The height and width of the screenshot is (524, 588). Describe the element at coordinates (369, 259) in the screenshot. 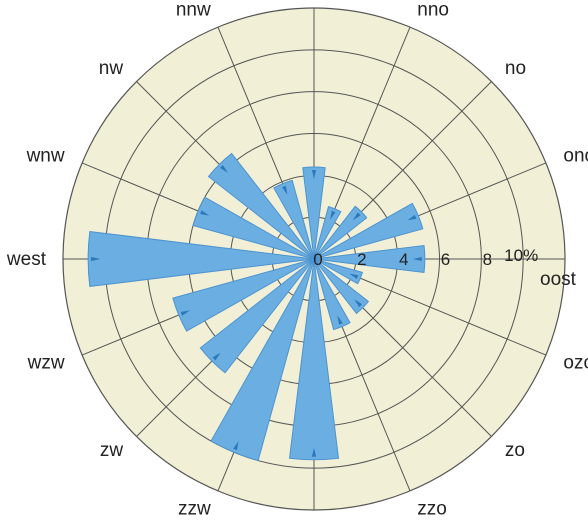

I see `bar-oost` at that location.